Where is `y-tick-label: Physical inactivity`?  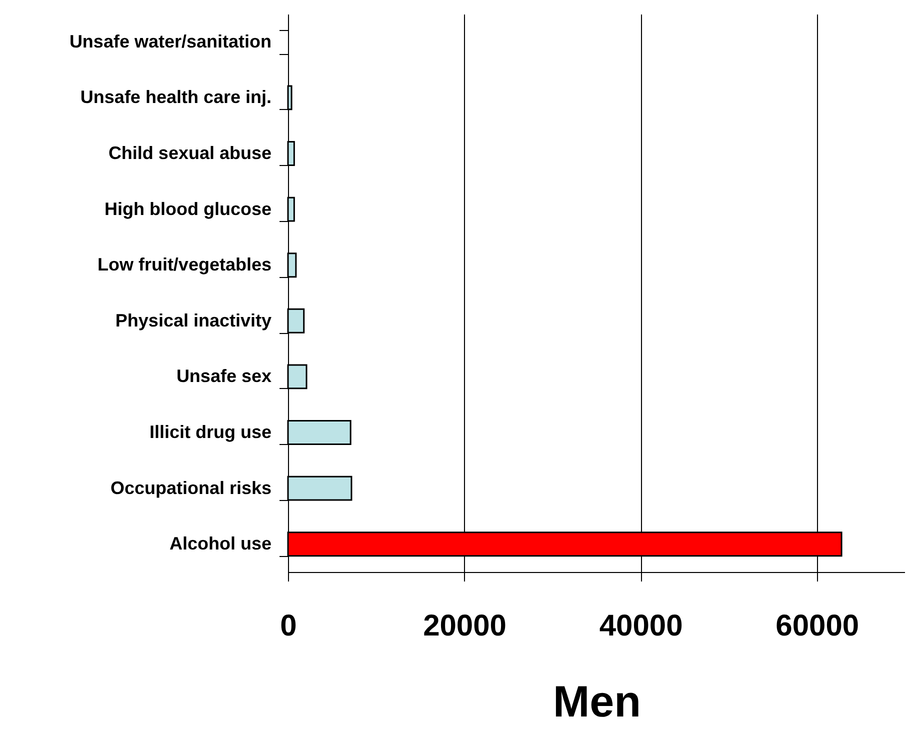
y-tick-label: Physical inactivity is located at coordinates (193, 320).